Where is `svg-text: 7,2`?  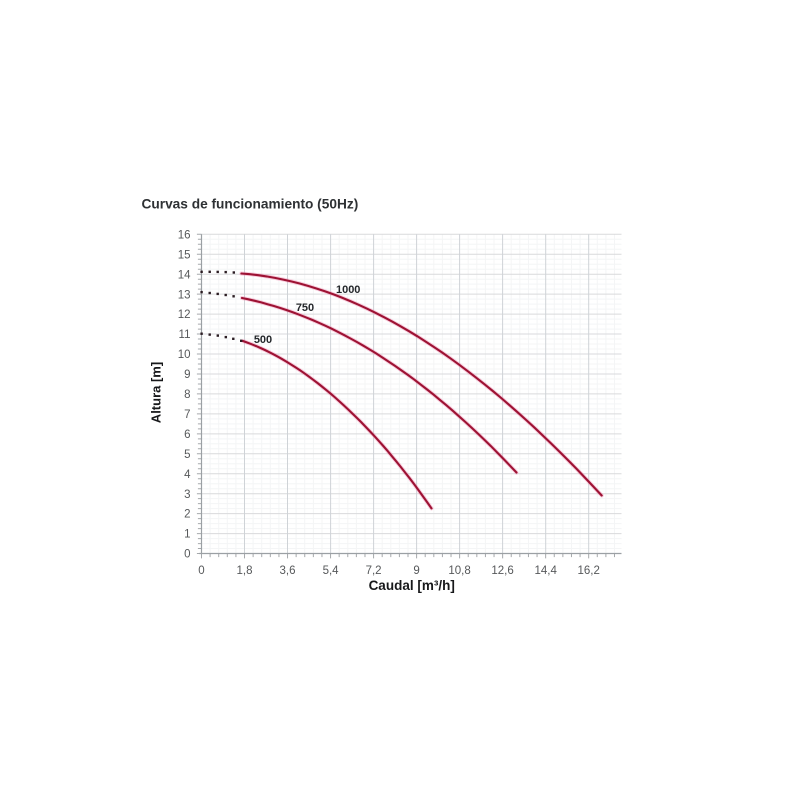
svg-text: 7,2 is located at coordinates (374, 571).